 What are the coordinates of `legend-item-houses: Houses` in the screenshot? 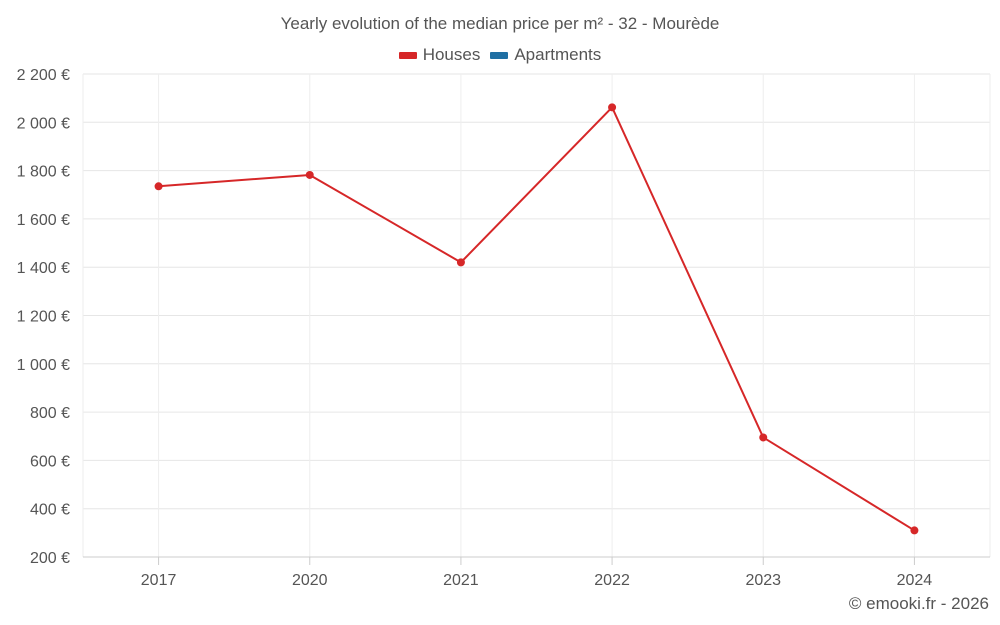 It's located at (439, 55).